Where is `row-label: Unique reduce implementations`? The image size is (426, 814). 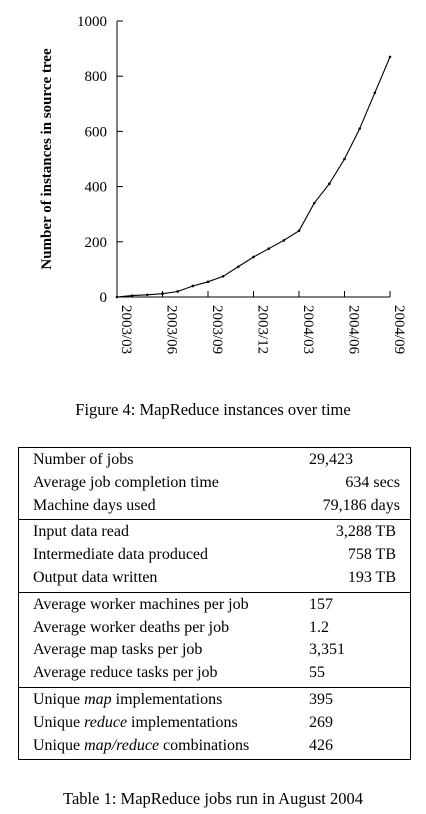 row-label: Unique reduce implementations is located at coordinates (135, 723).